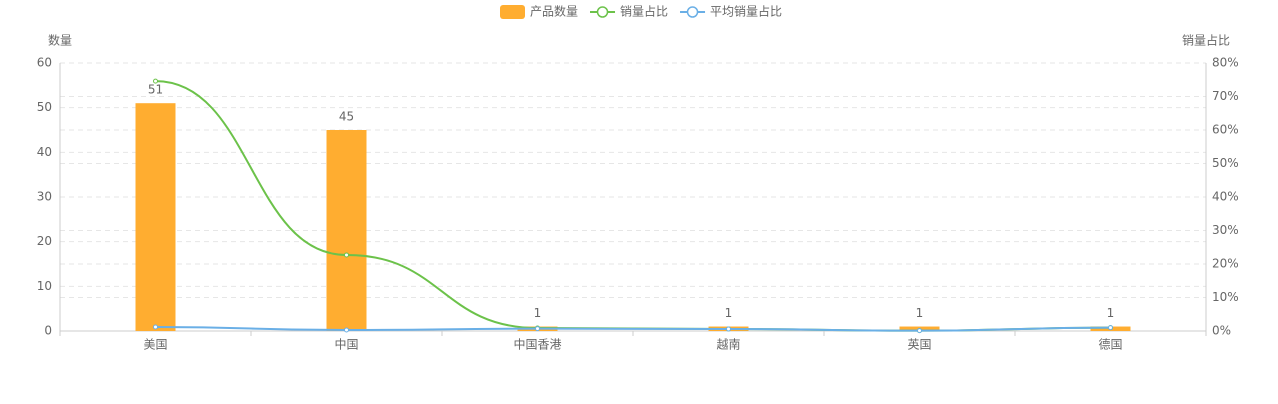 This screenshot has width=1278, height=404. I want to click on legend-label: 平均销量占比, so click(746, 11).